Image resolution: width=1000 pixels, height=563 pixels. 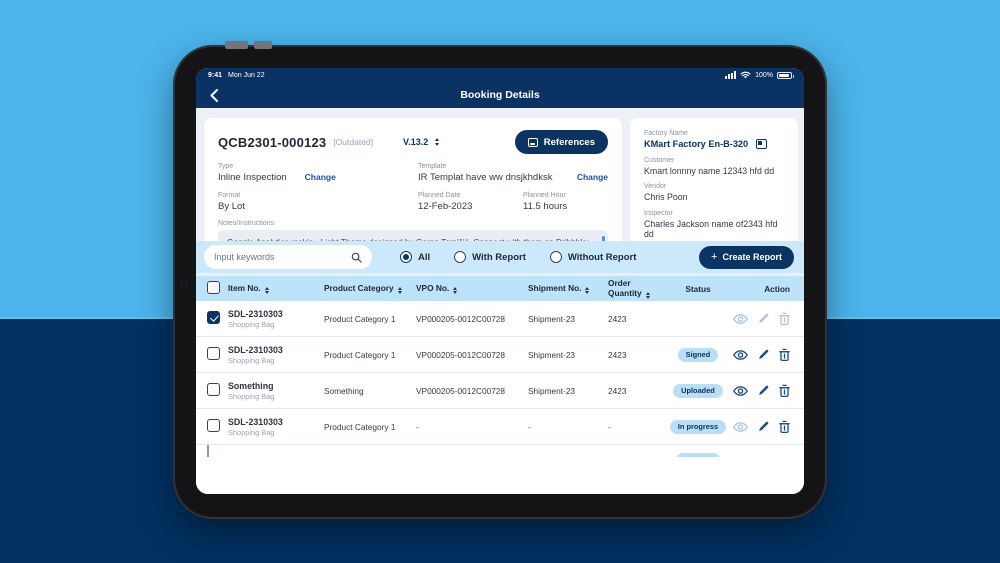 I want to click on inspector-label: Inspector, so click(x=658, y=213).